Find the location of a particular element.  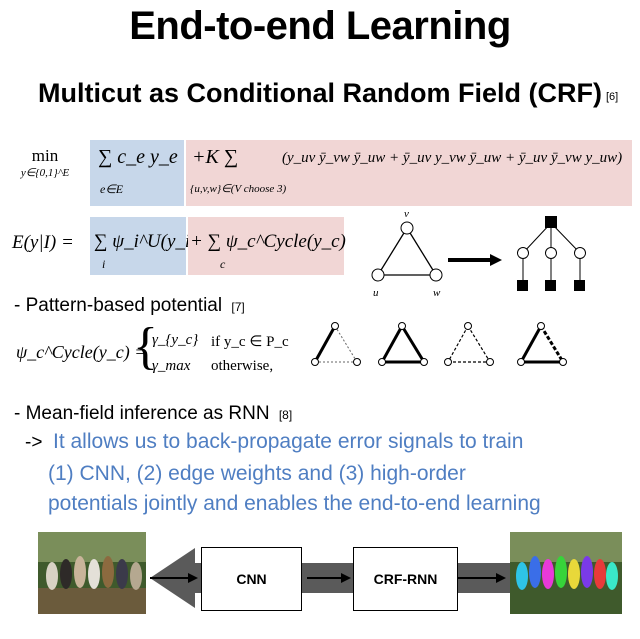

energy-unary: ∑ ψ_i^U(y_i) is located at coordinates (145, 241).